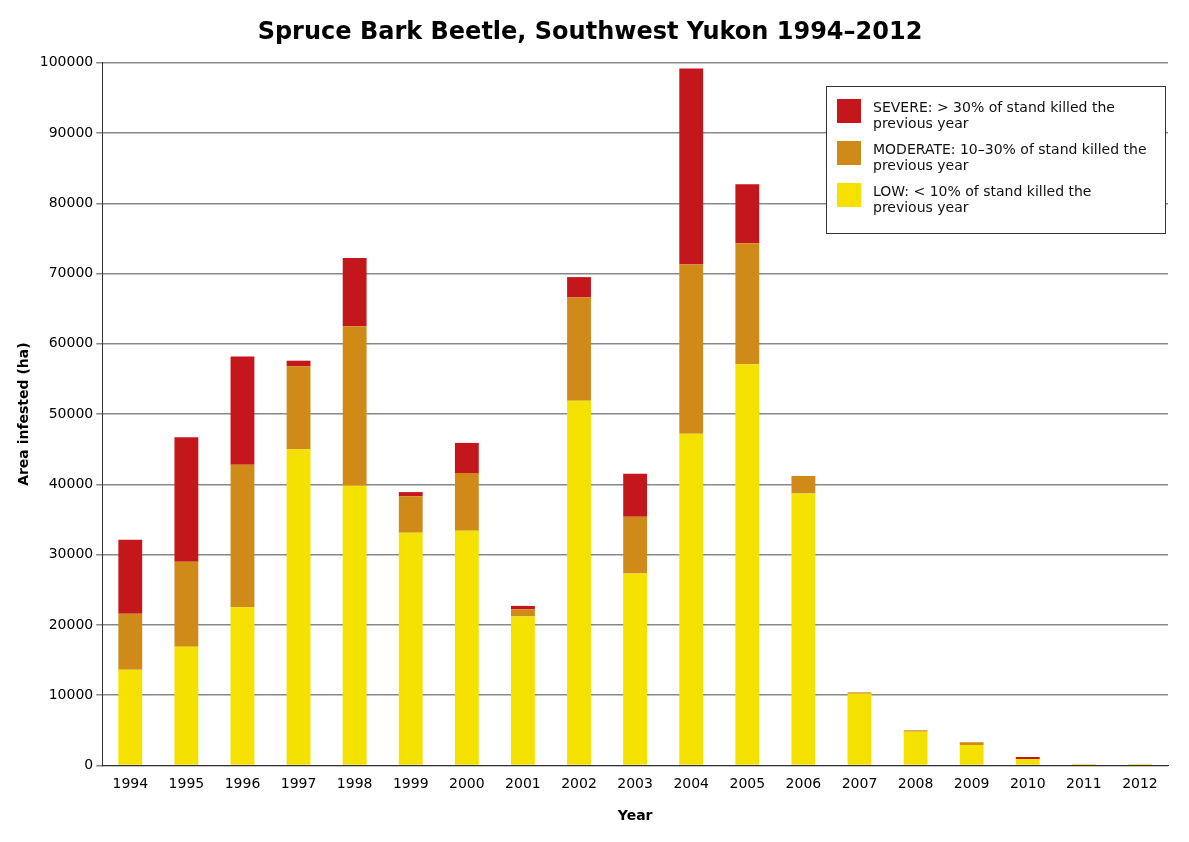 The image size is (1189, 842). Describe the element at coordinates (71, 201) in the screenshot. I see `y-tick-label: 80000` at that location.